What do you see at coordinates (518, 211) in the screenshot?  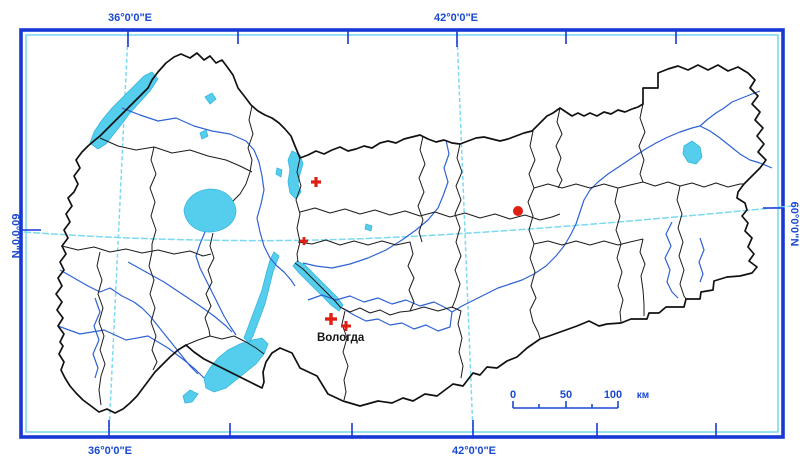 I see `red-dot-marker` at bounding box center [518, 211].